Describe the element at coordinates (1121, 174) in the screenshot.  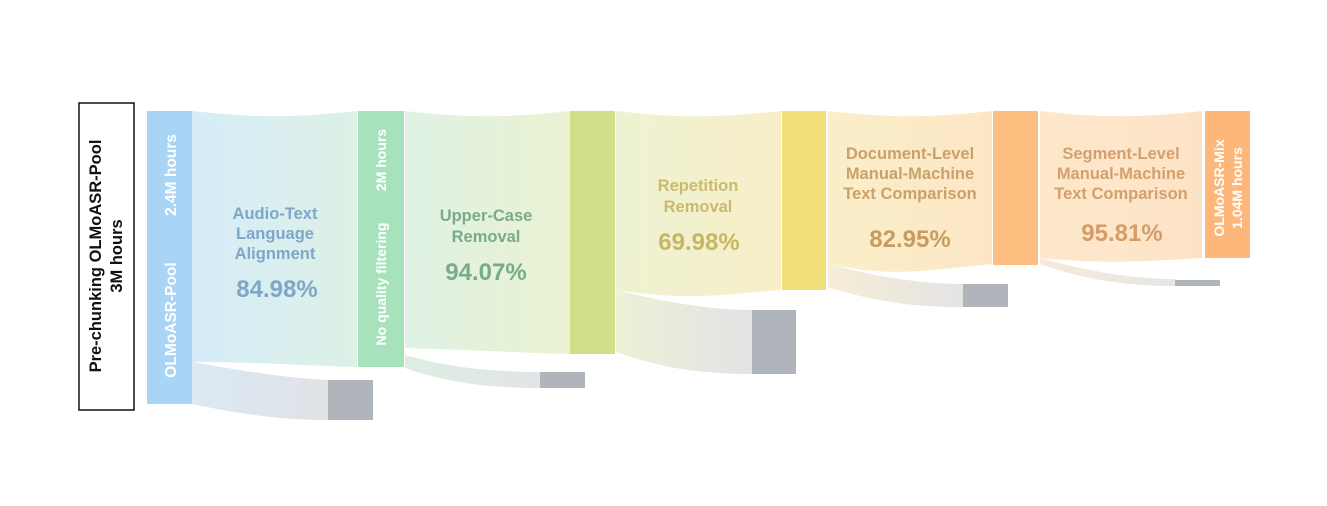
I see `stage-5-label-line-2: Manual-Machine` at that location.